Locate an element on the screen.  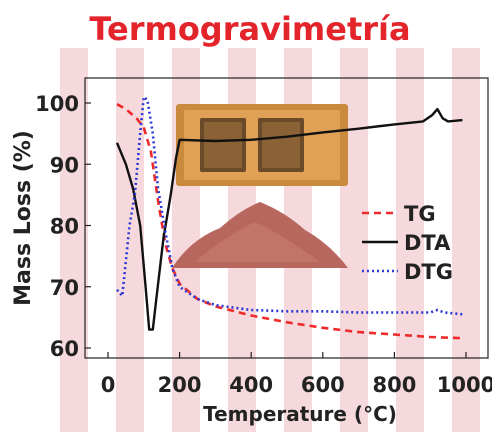
legend-label-dtg: DTG is located at coordinates (428, 272).